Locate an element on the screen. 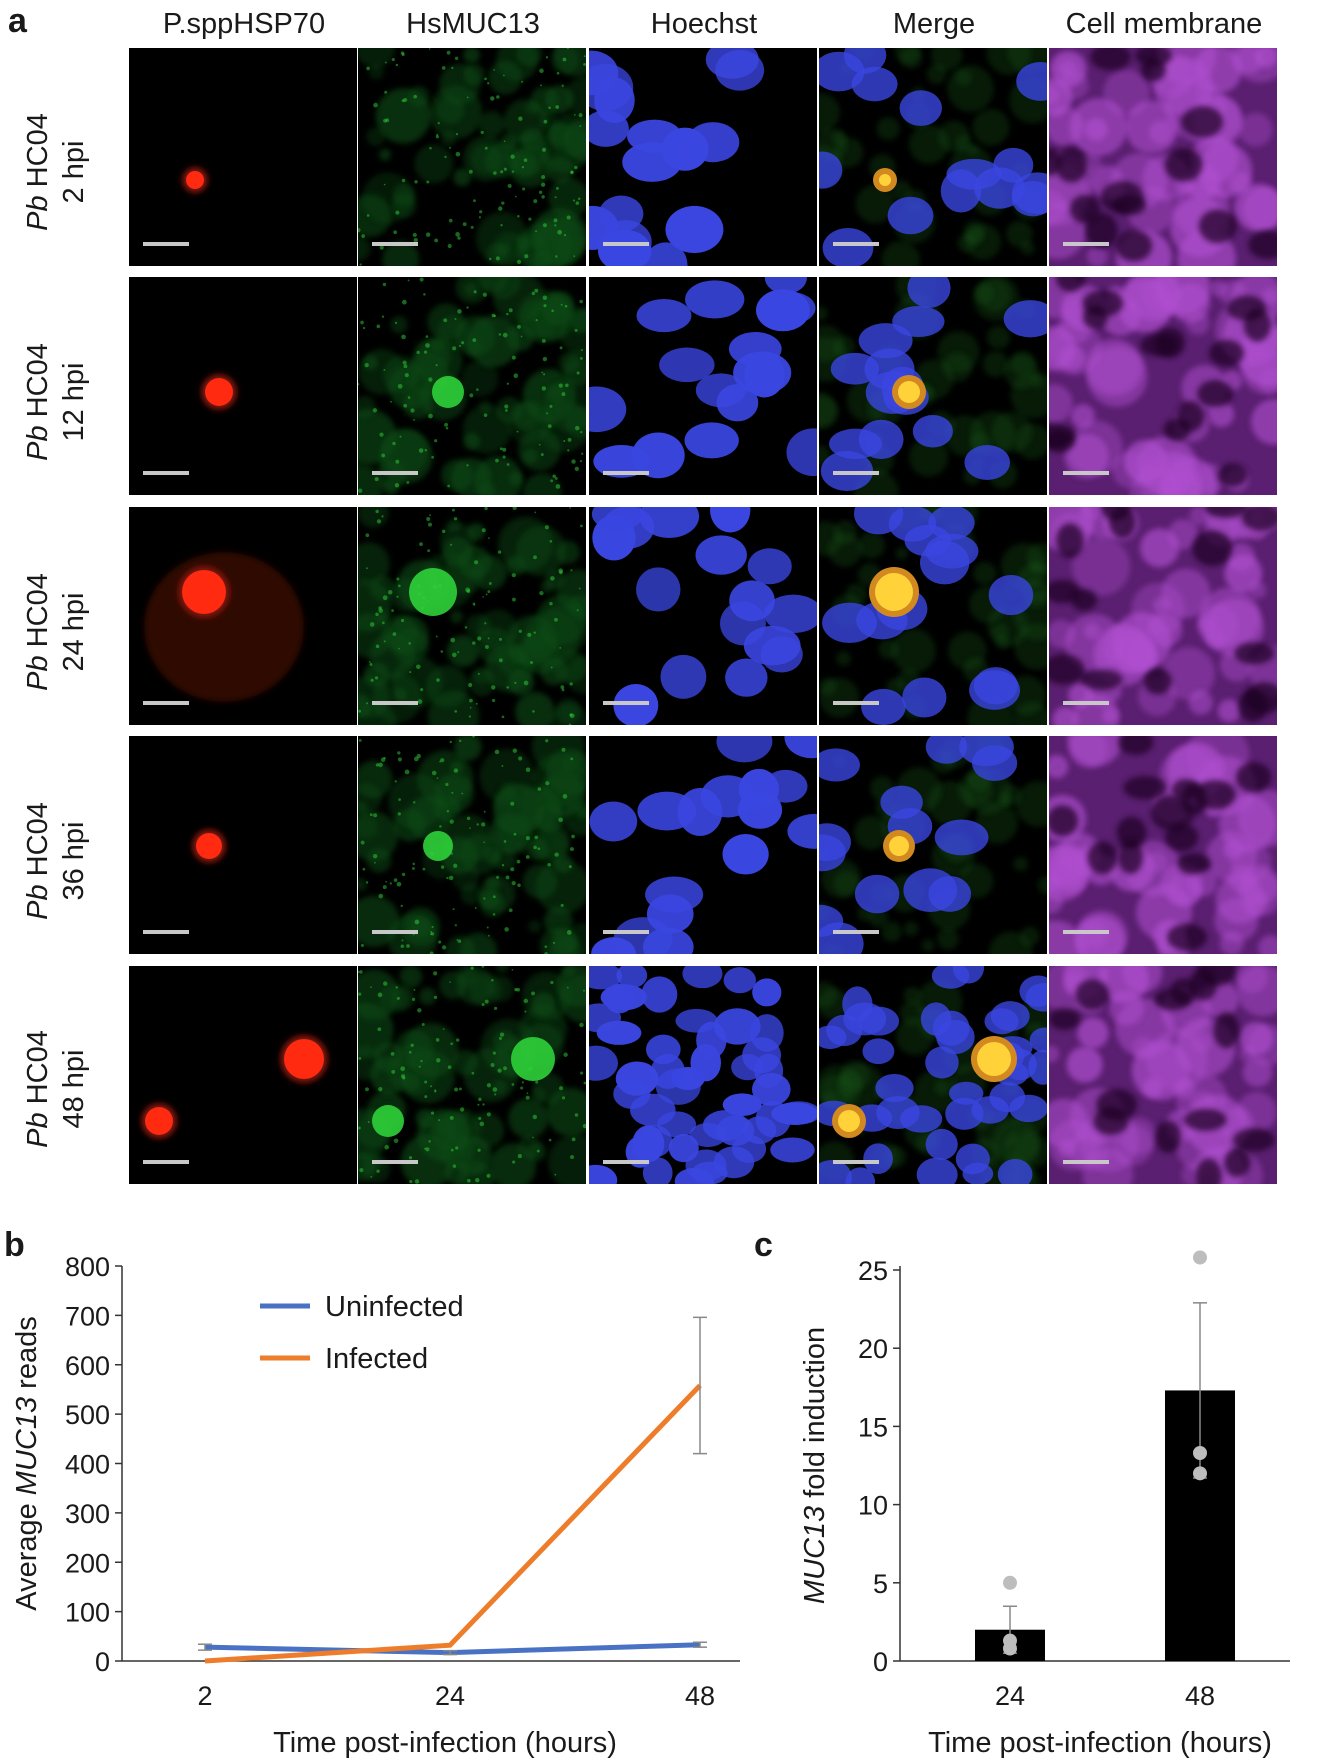 This screenshot has height=1759, width=1318. y-tick-label: 800 is located at coordinates (87, 1267).